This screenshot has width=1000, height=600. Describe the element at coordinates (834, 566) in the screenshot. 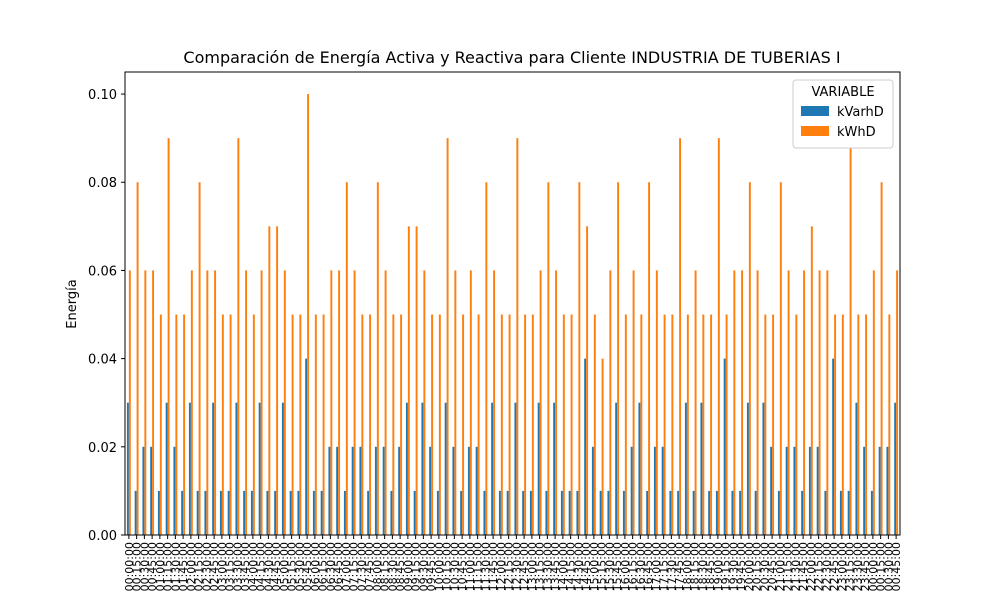

I see `x-tick-label: 22:45:00` at that location.